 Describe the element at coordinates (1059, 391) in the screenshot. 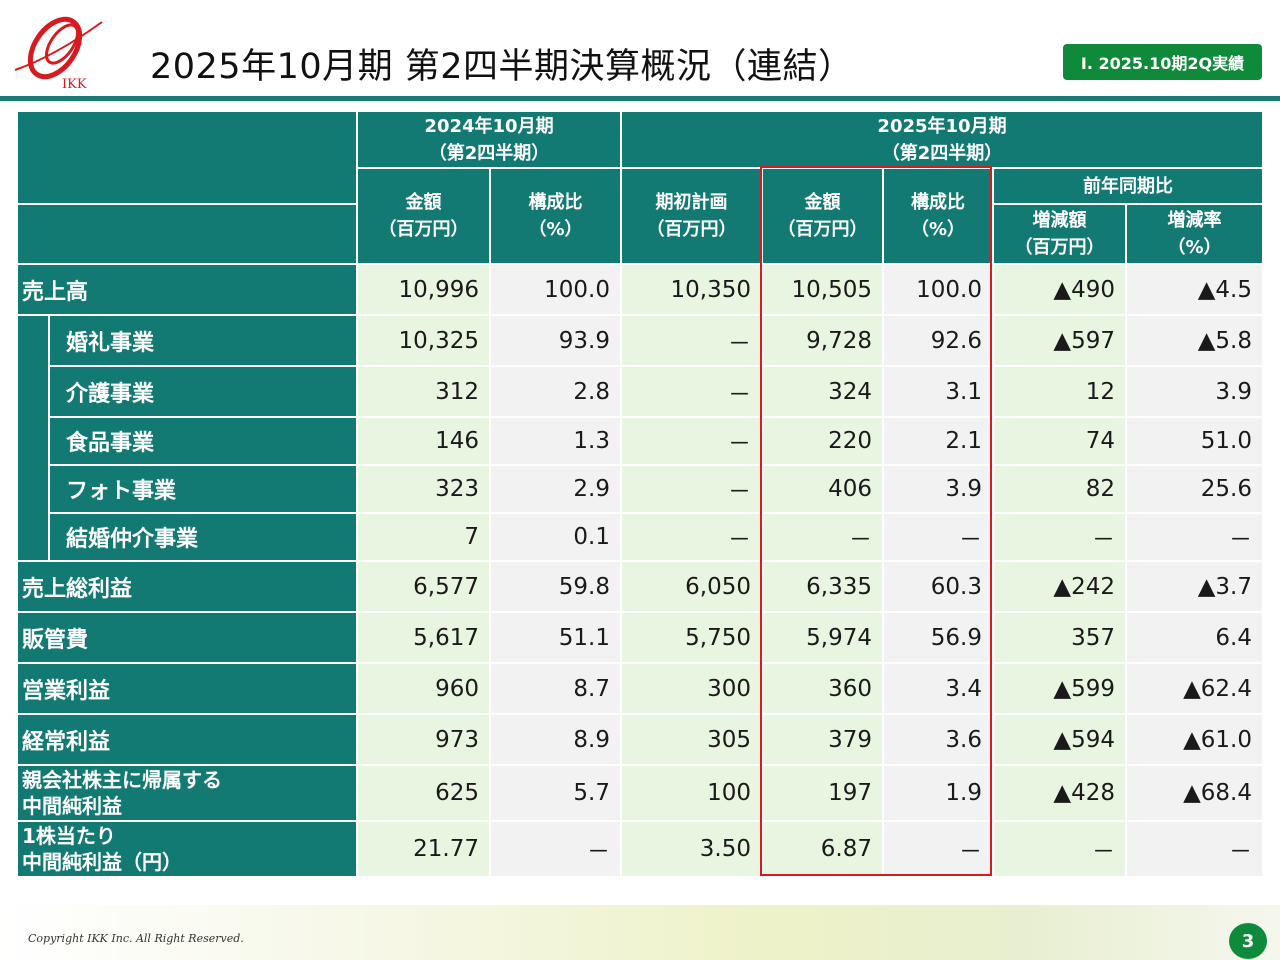

I see `table-cell: 12` at that location.